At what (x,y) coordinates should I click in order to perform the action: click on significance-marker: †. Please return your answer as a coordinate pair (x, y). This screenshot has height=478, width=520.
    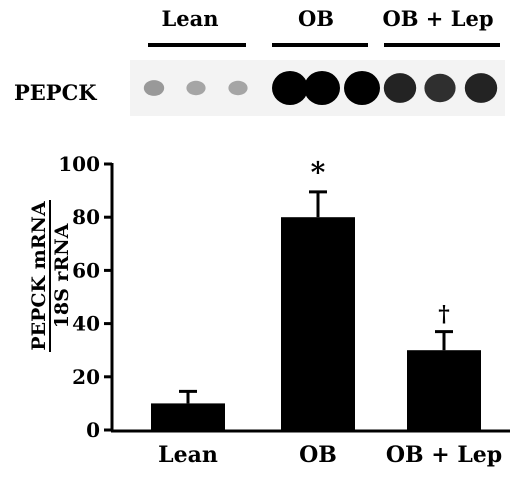
    Looking at the image, I should click on (444, 315).